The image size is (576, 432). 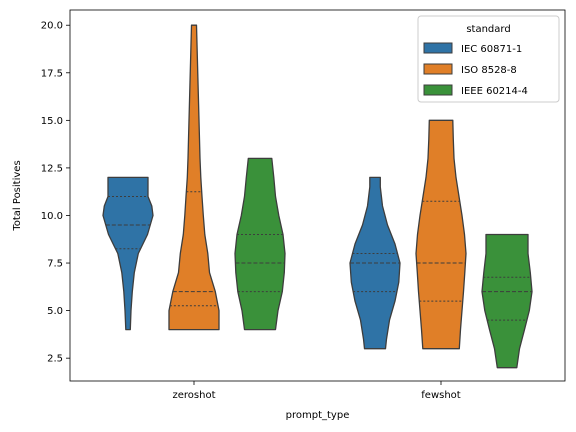 What do you see at coordinates (494, 91) in the screenshot?
I see `legend-entry-label: IEEE 60214-4` at bounding box center [494, 91].